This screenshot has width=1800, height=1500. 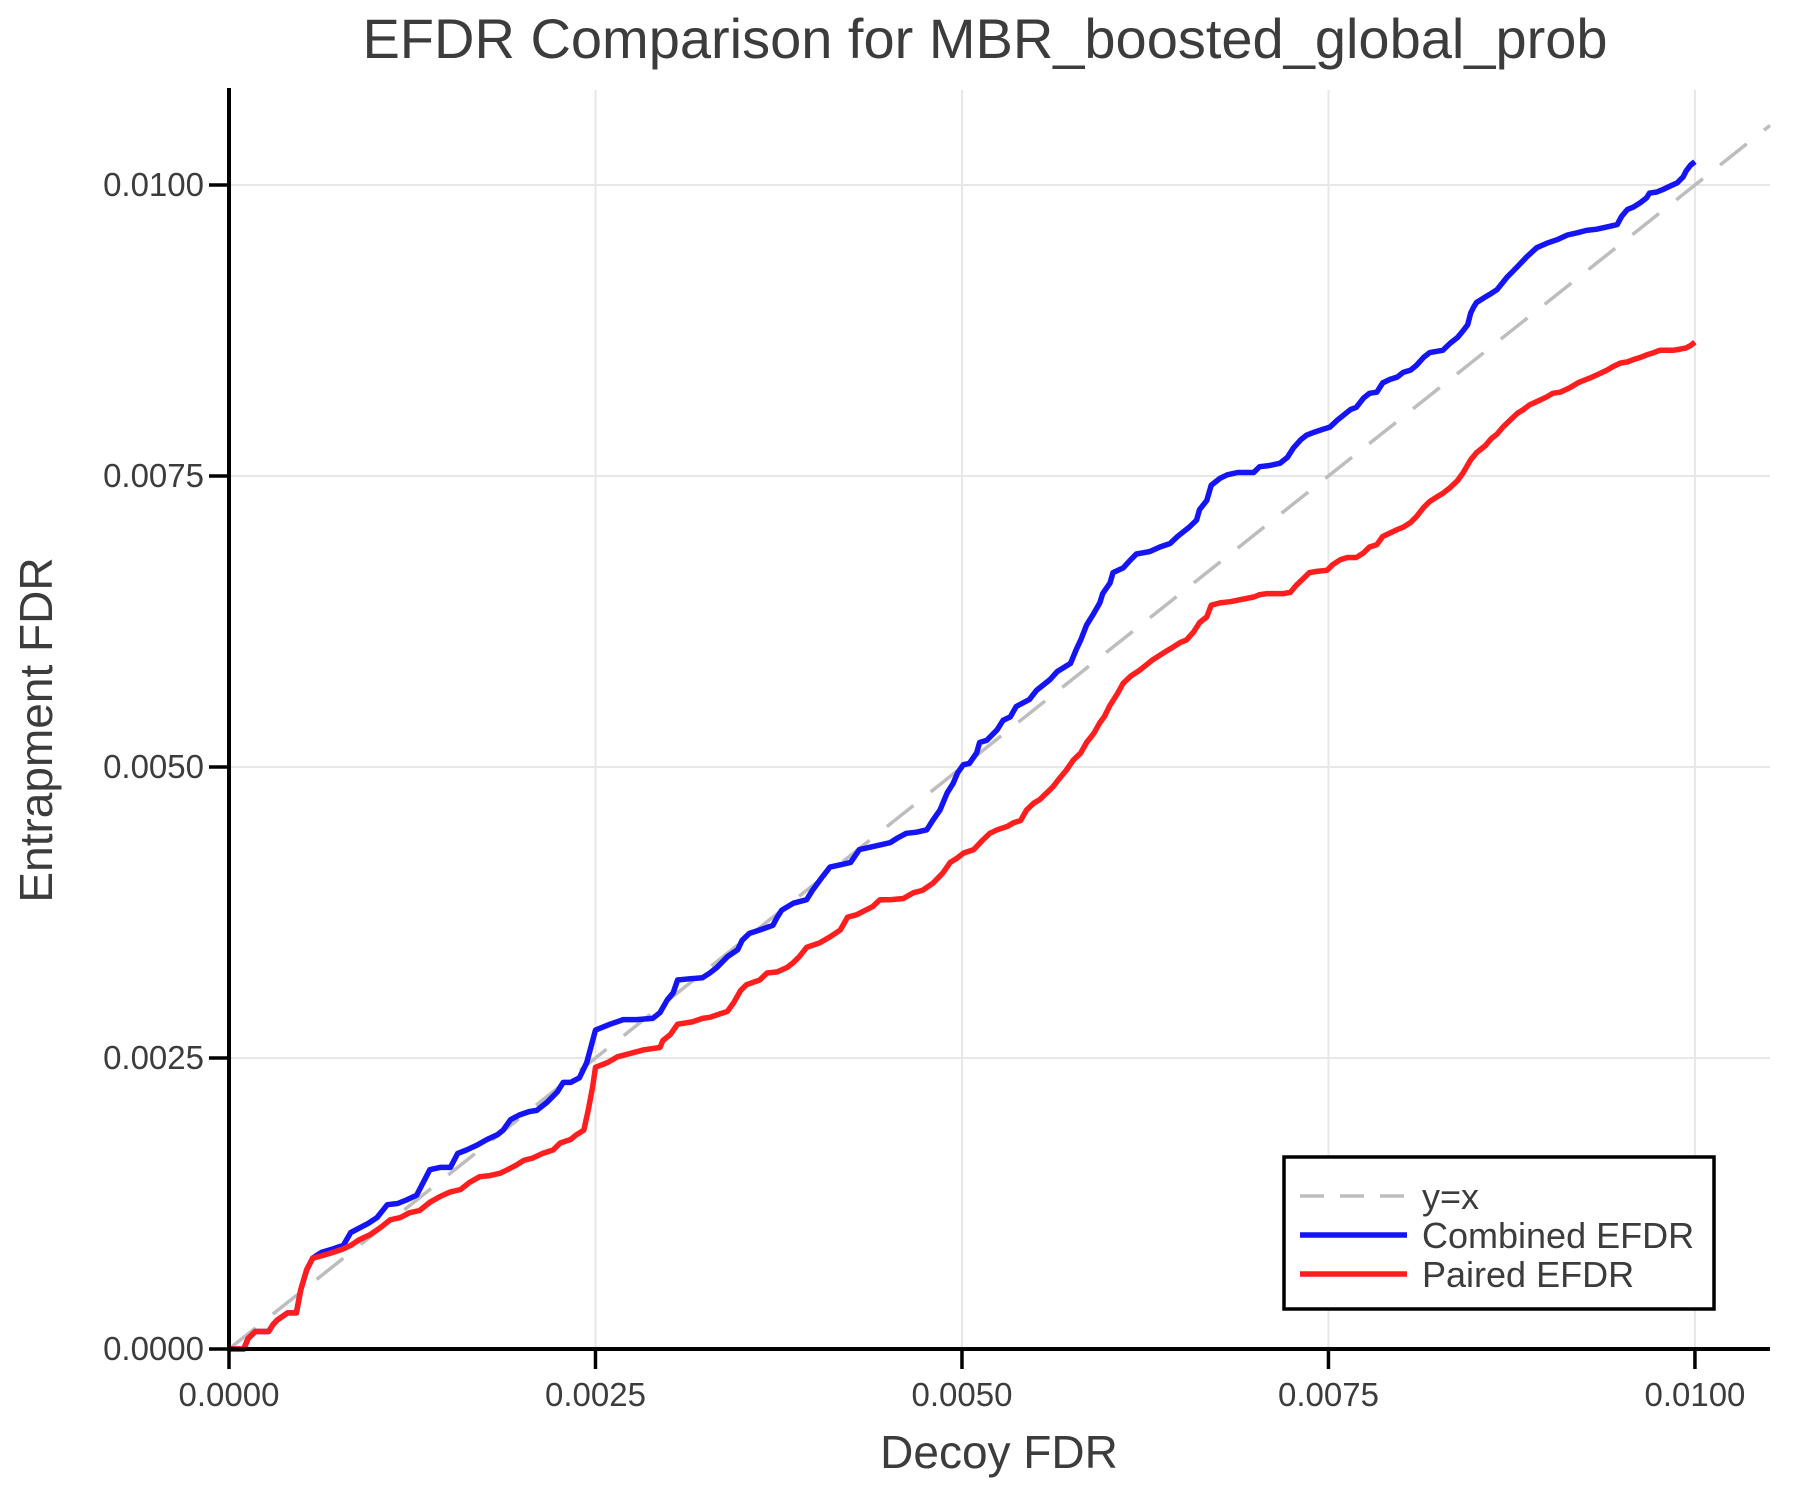 What do you see at coordinates (229, 1394) in the screenshot?
I see `x-tick-label: 0.0000` at bounding box center [229, 1394].